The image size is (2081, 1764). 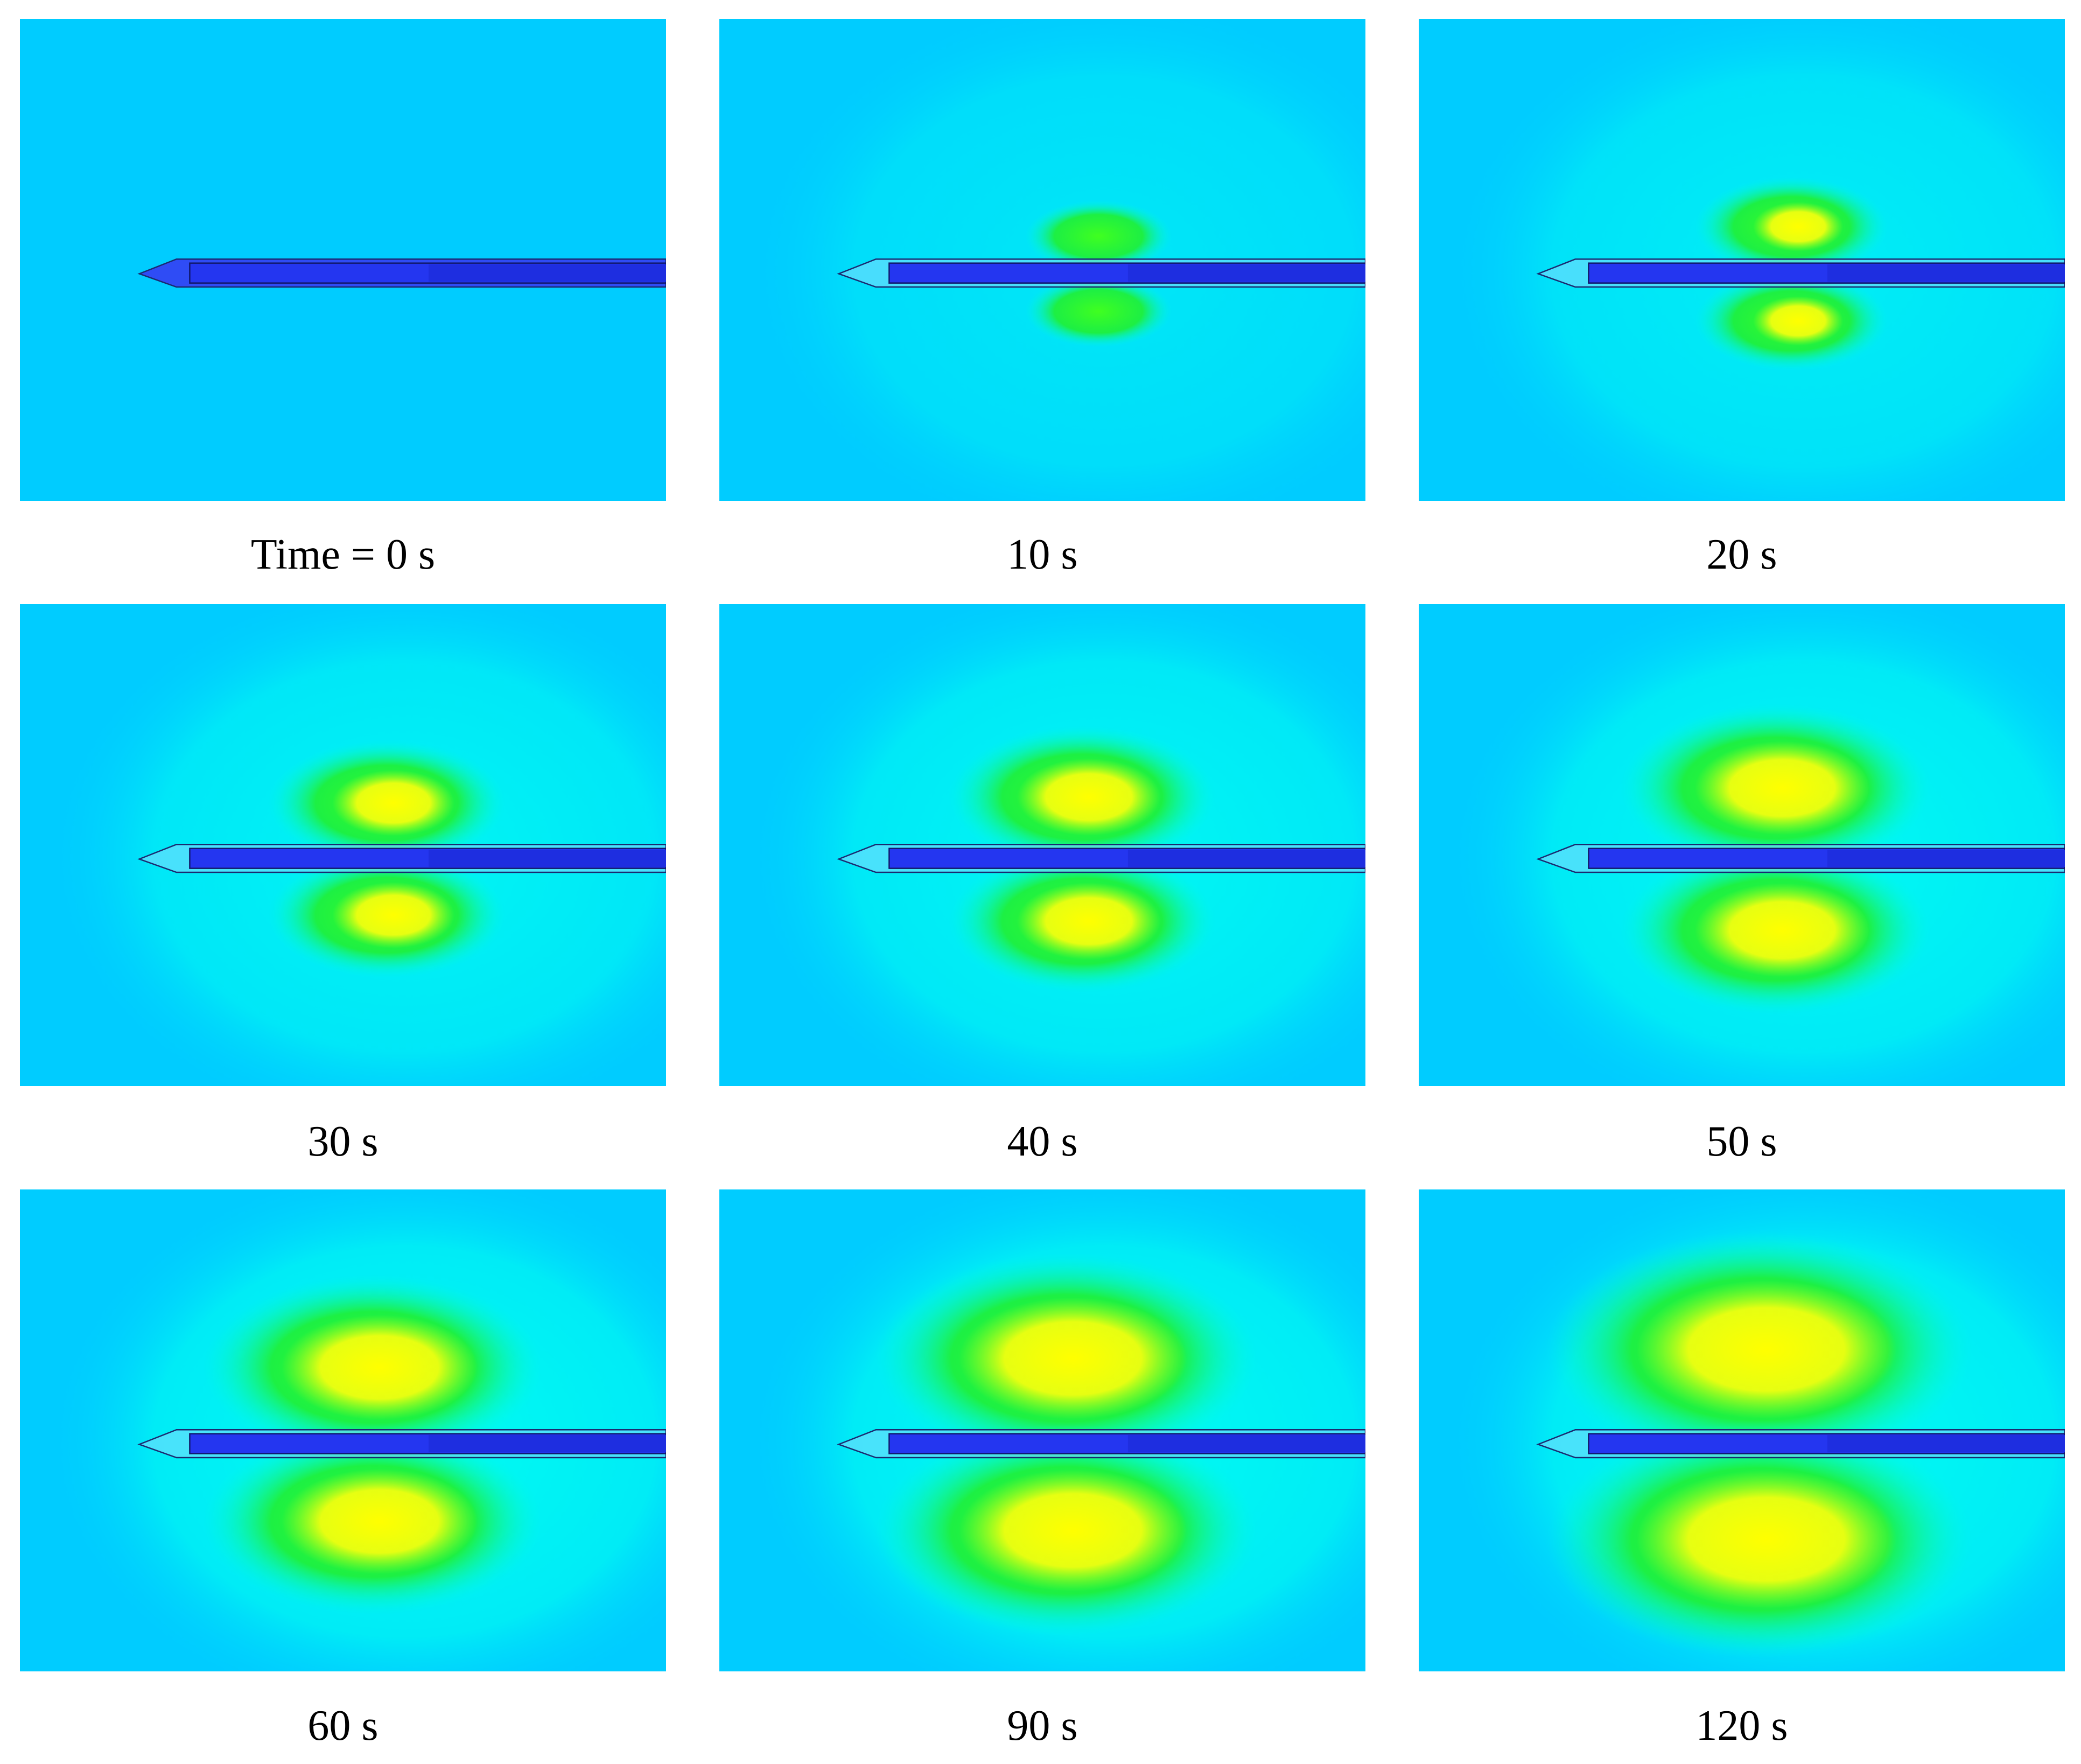 I want to click on time-label: 30 s, so click(x=343, y=1141).